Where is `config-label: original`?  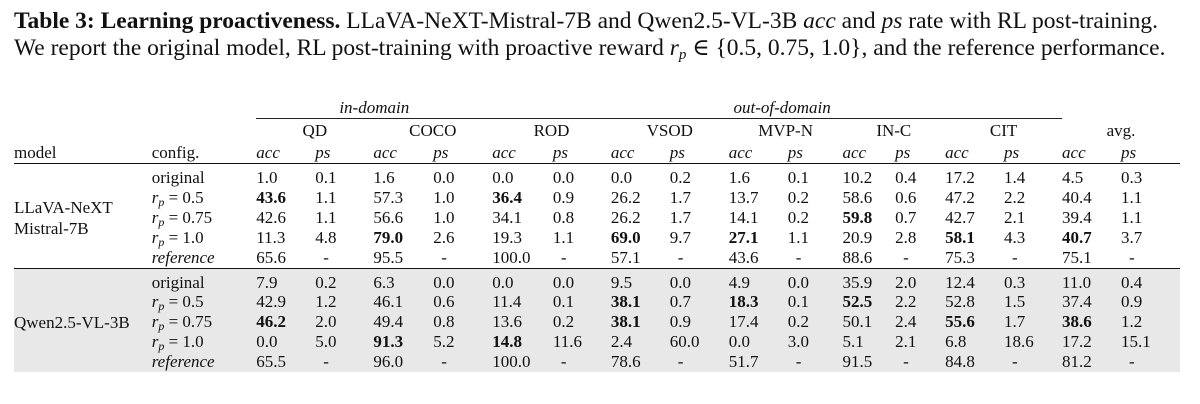
config-label: original is located at coordinates (204, 280).